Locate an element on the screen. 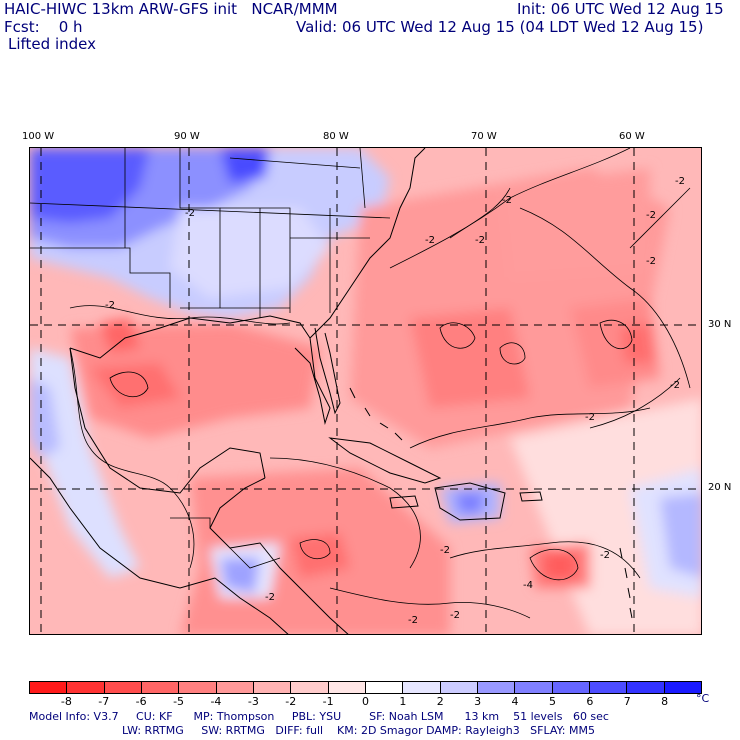 The width and height of the screenshot is (740, 740). colorbar-tick-label: -8 is located at coordinates (66, 701).